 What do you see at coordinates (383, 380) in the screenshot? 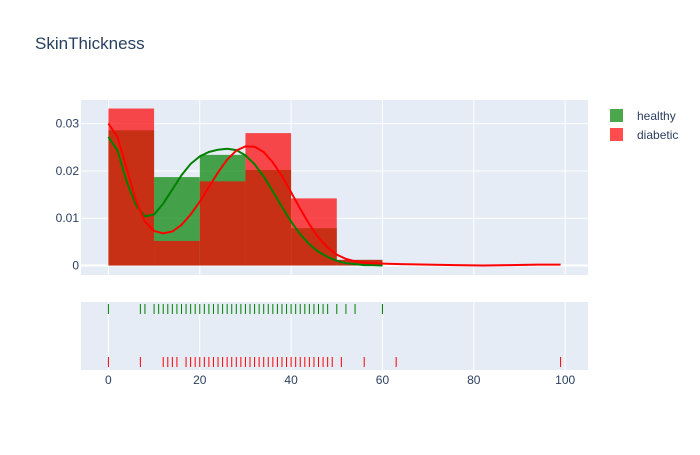
I see `x-tick-label: 60` at bounding box center [383, 380].